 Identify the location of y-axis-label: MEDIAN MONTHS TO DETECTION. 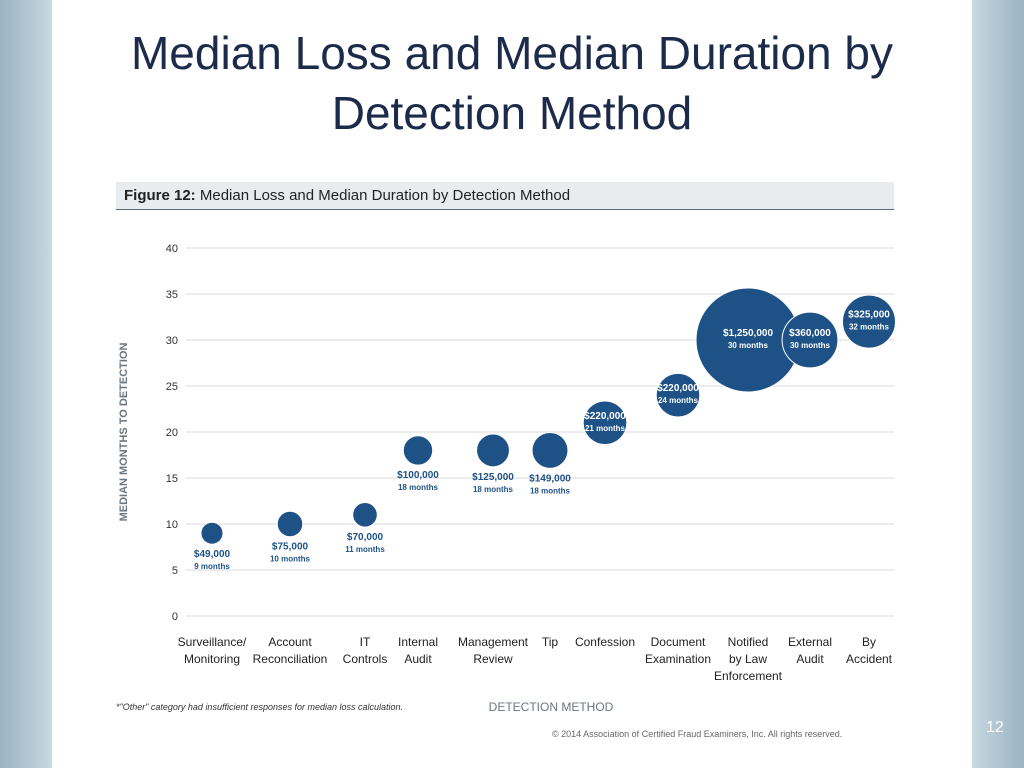
(124, 432).